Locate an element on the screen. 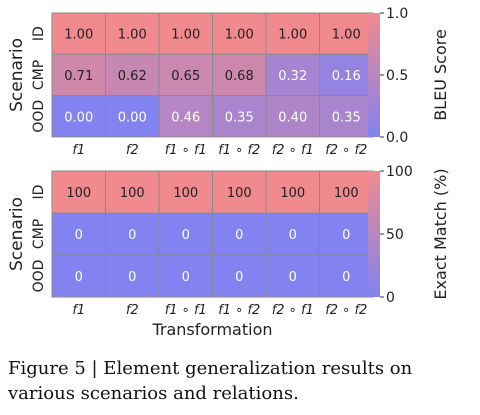 This screenshot has width=480, height=415. cell-value-label: 0.40 is located at coordinates (292, 117).